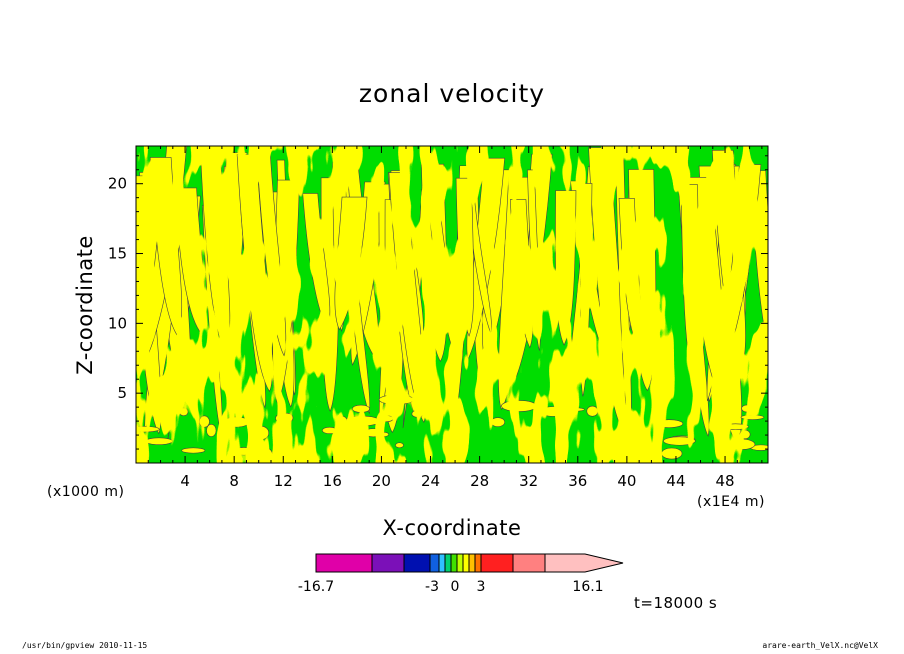  I want to click on x-axis-title: X-coordinate, so click(452, 528).